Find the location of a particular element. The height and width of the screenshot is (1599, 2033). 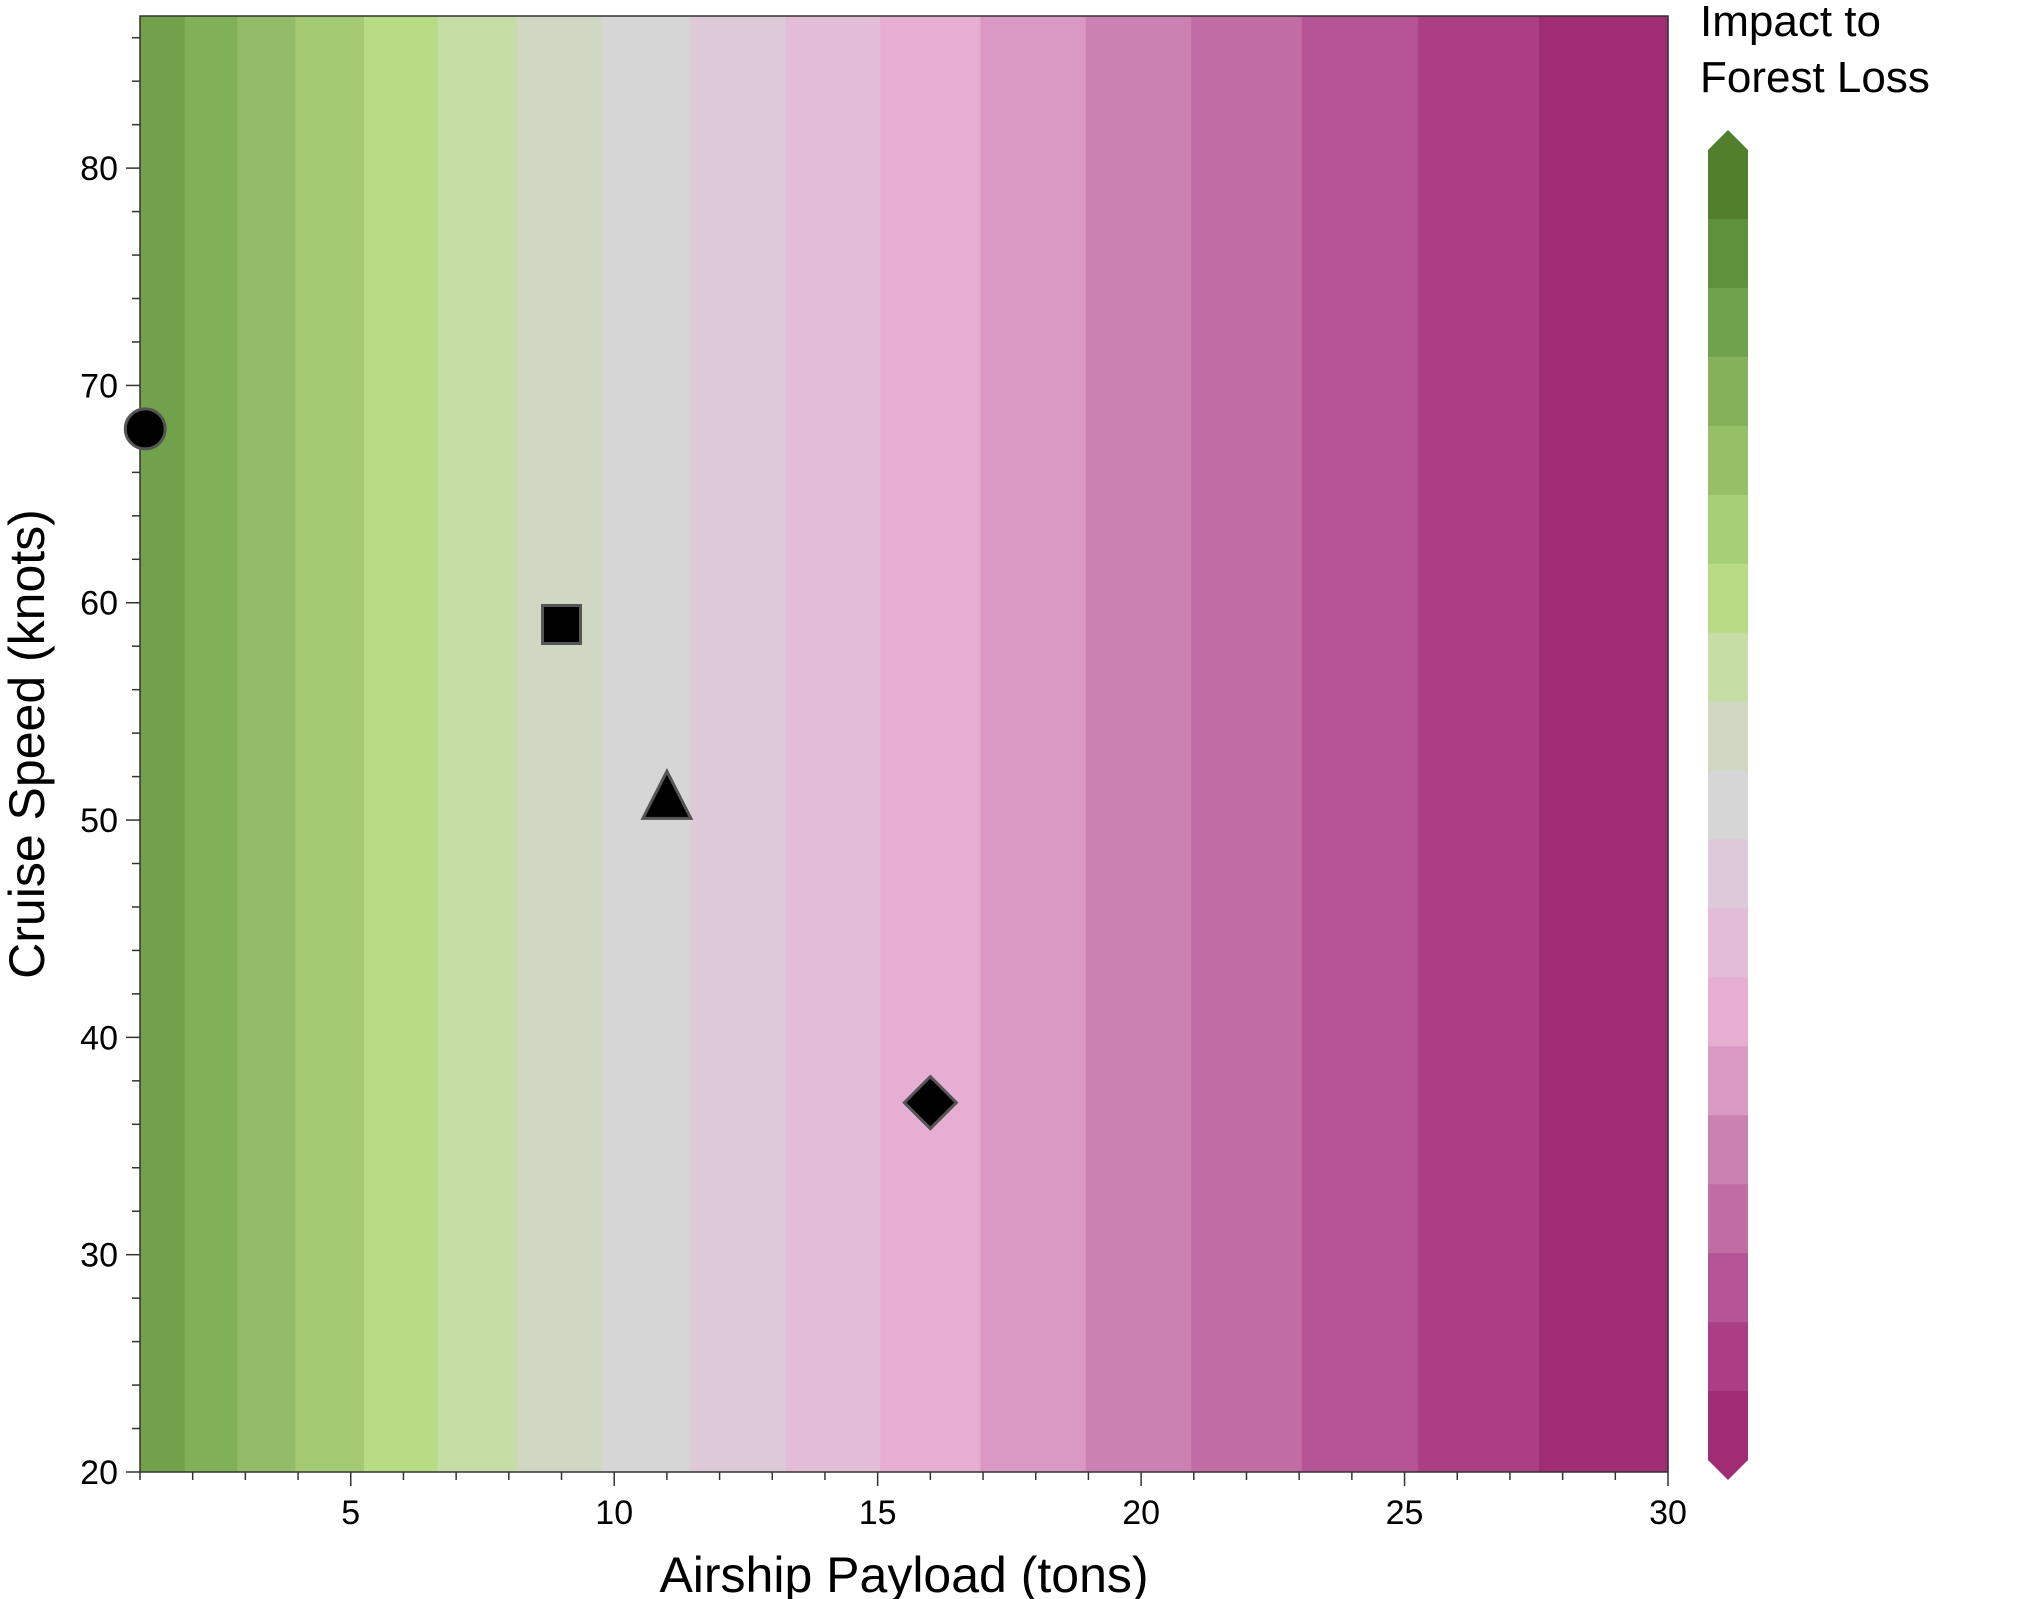

colorbar-extend-bottom is located at coordinates (1728, 1470).